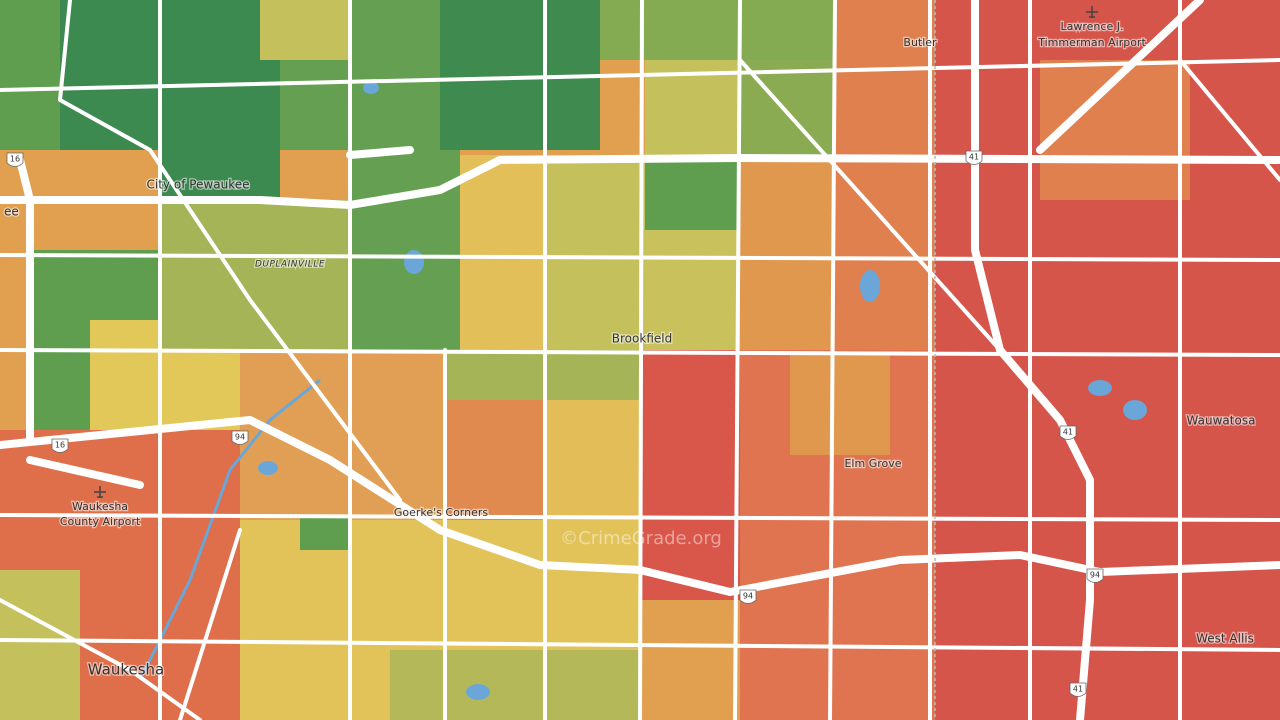 This screenshot has height=720, width=1280. Describe the element at coordinates (1092, 26) in the screenshot. I see `place-label: Lawrence J.` at that location.